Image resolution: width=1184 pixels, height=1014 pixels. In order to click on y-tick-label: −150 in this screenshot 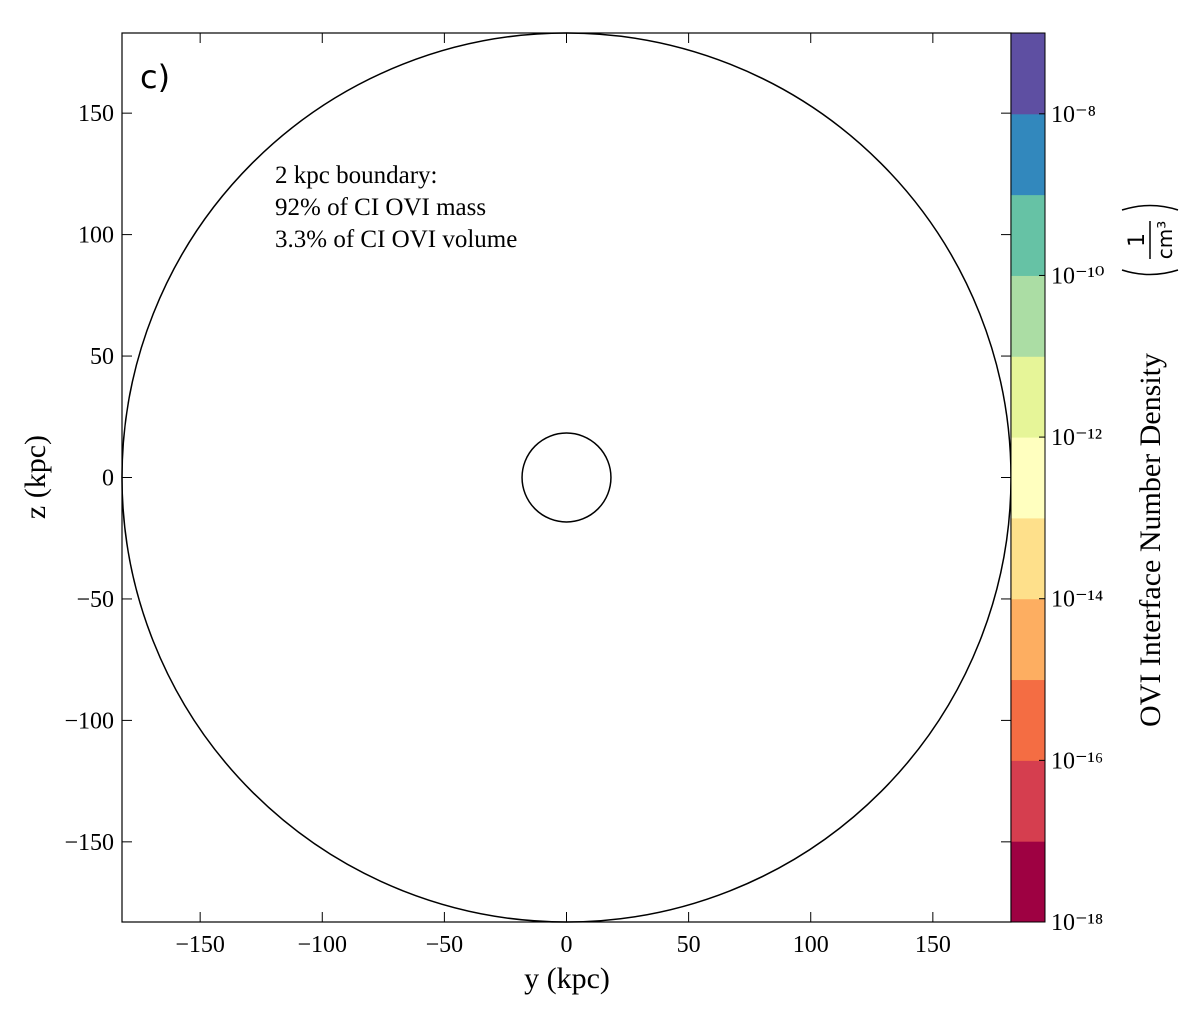, I will do `click(89, 843)`.